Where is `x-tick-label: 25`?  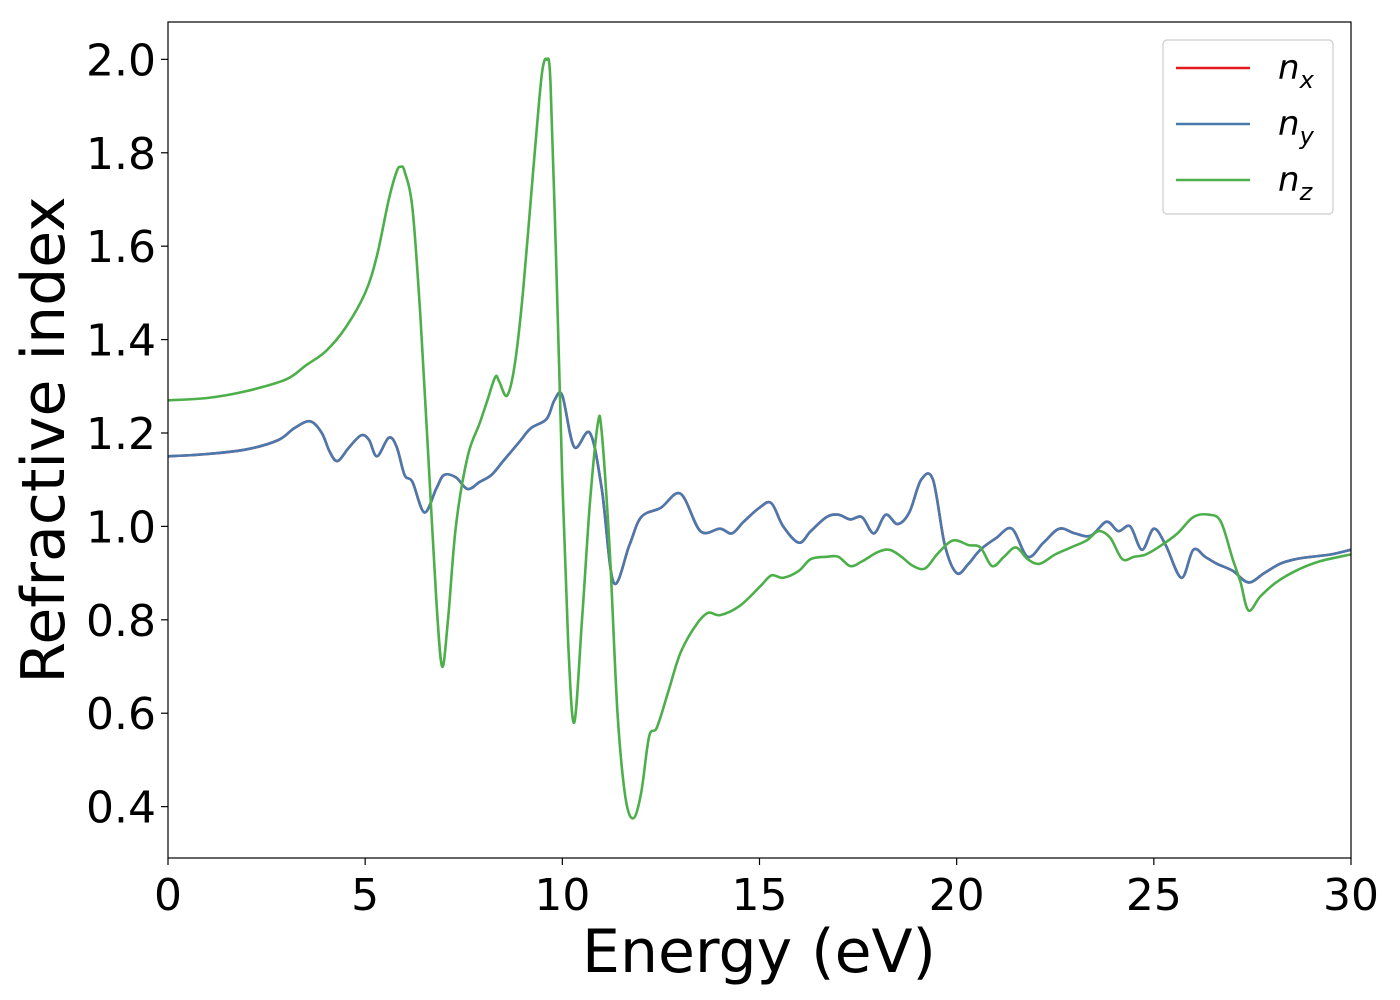 x-tick-label: 25 is located at coordinates (1154, 895).